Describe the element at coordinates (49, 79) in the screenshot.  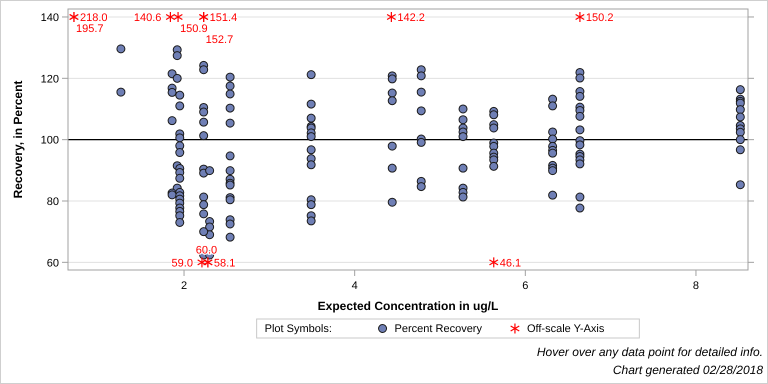
I see `y-tick-label: 120` at that location.